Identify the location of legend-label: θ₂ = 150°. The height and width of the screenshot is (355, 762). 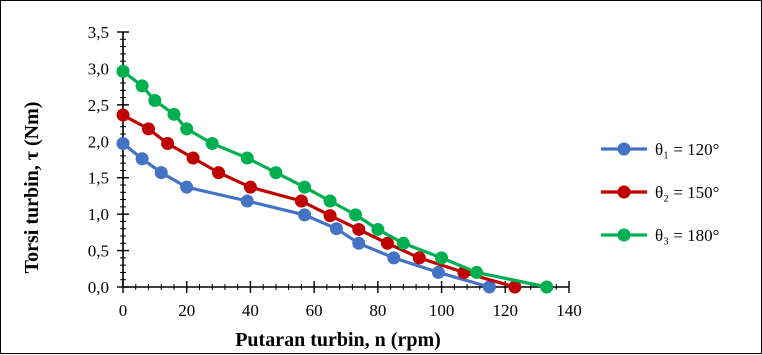
(687, 192).